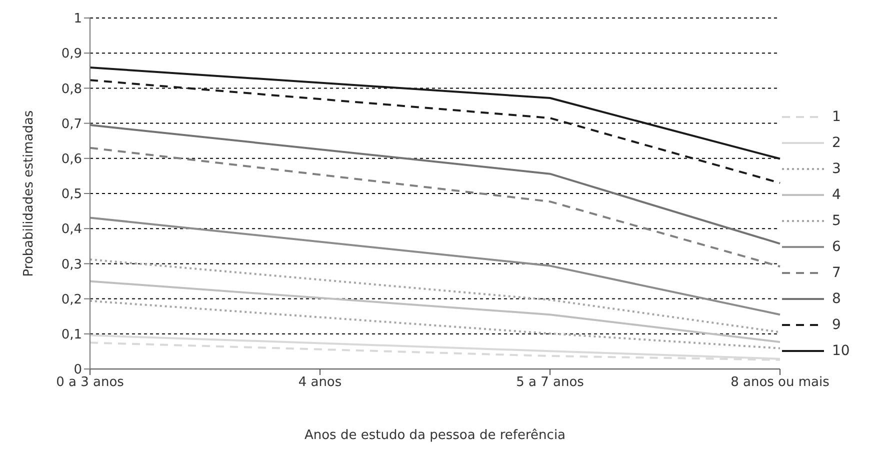 This screenshot has width=878, height=467. What do you see at coordinates (71, 124) in the screenshot?
I see `y-tick-label: 0,7` at bounding box center [71, 124].